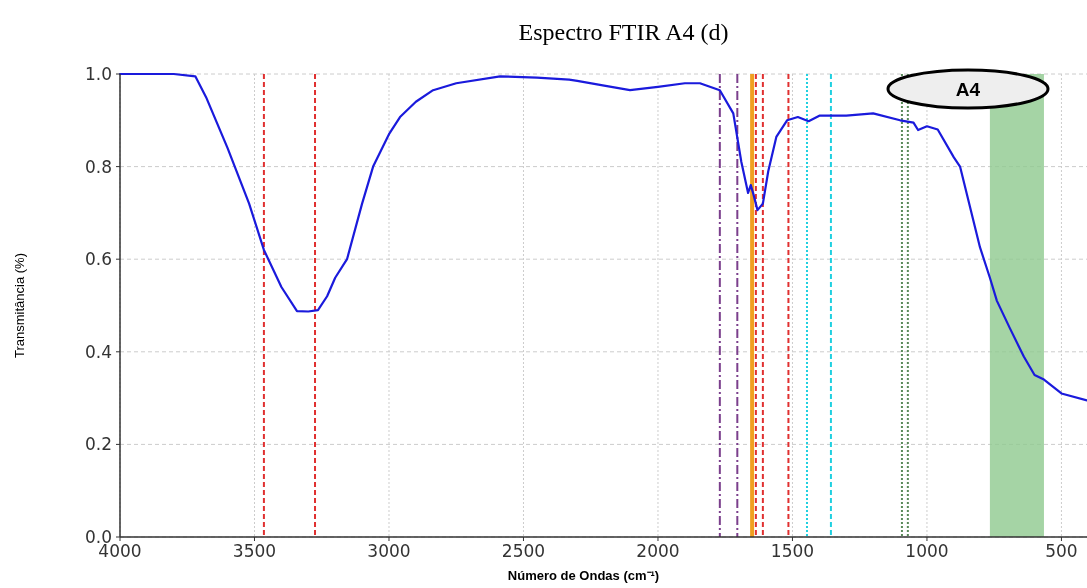  I want to click on chart-title: Espectro FTIR A4 (d), so click(623, 32).